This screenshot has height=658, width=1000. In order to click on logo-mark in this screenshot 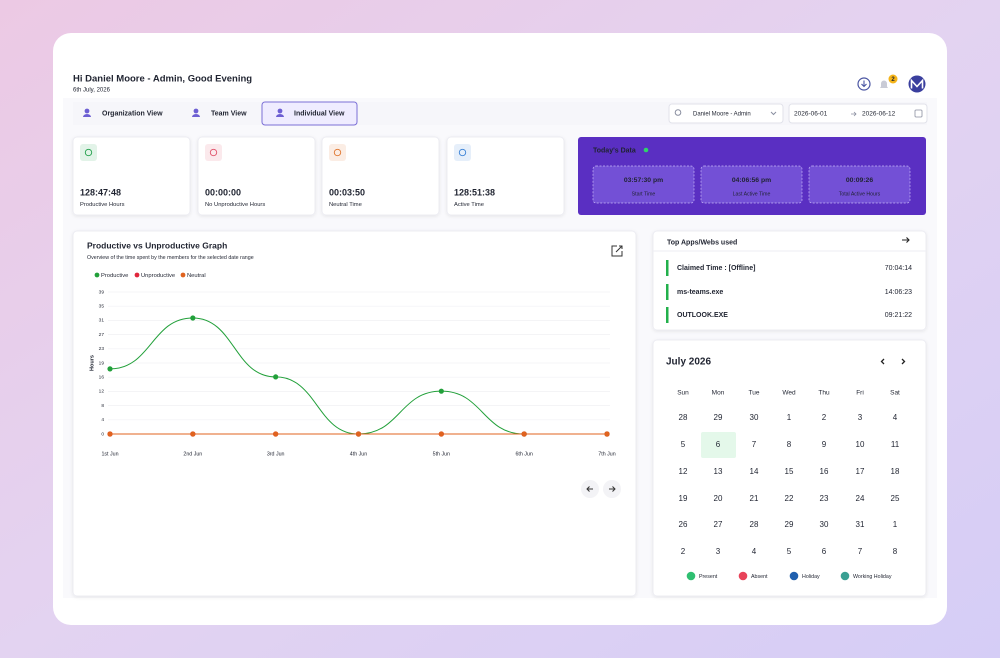, I will do `click(917, 83)`.